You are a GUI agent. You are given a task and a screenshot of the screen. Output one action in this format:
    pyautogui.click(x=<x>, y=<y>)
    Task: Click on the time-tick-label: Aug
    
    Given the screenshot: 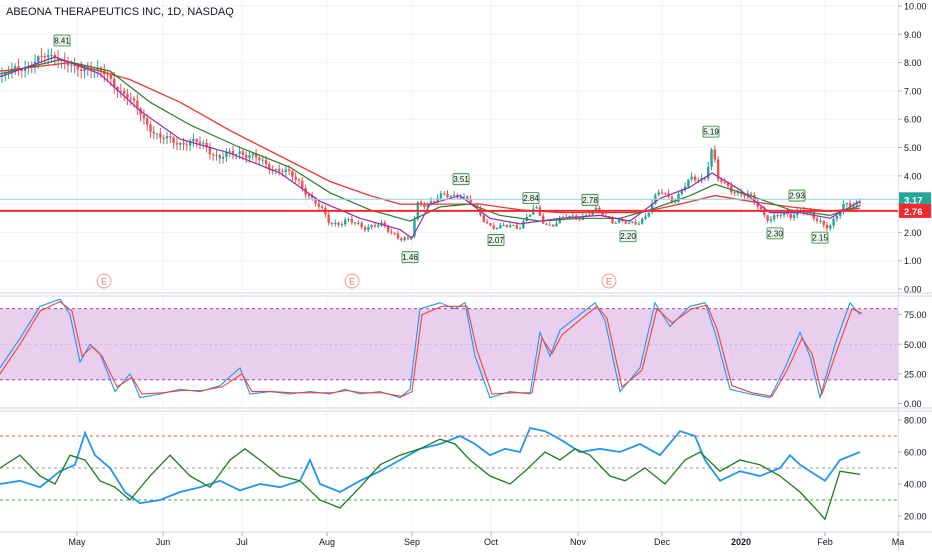 What is the action you would take?
    pyautogui.click(x=327, y=542)
    